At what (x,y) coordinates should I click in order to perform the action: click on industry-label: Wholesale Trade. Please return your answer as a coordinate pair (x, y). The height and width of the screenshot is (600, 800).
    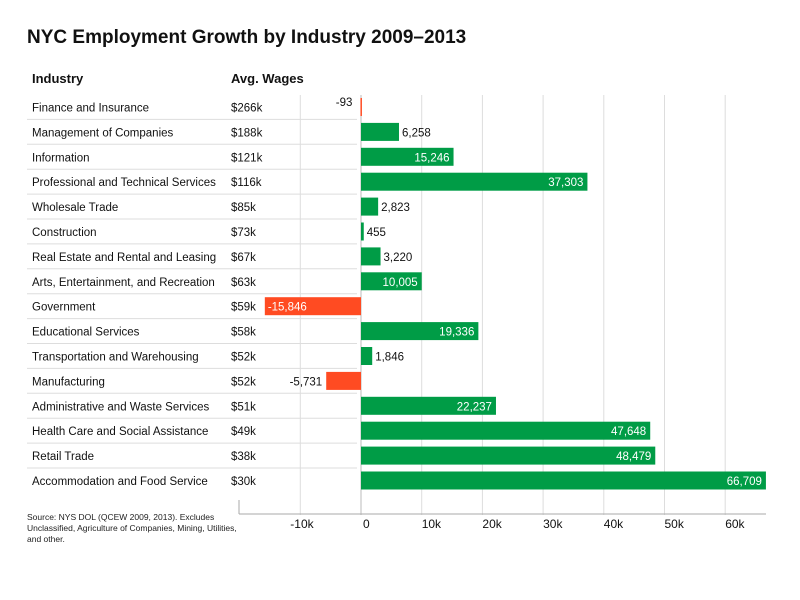
    Looking at the image, I should click on (75, 208).